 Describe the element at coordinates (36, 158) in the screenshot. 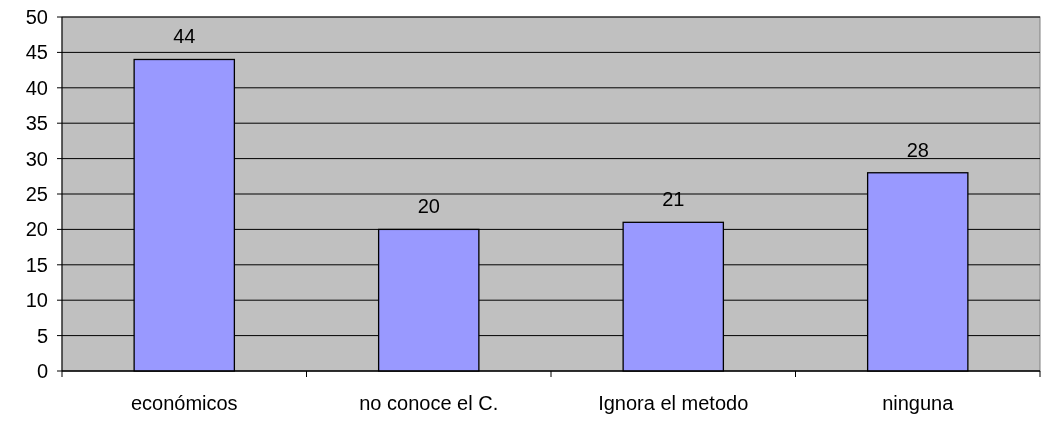

I see `y-tick-label: 30` at that location.